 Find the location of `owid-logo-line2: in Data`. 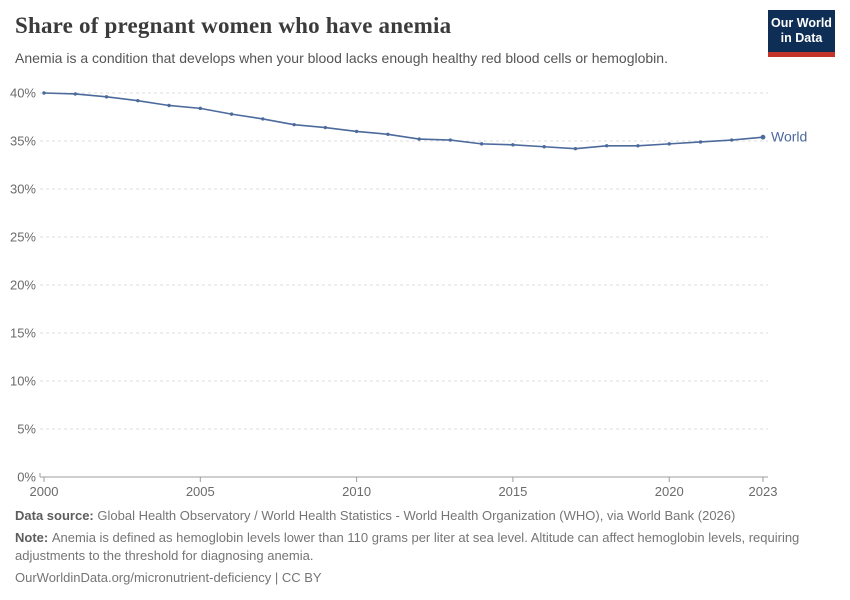

owid-logo-line2: in Data is located at coordinates (801, 38).